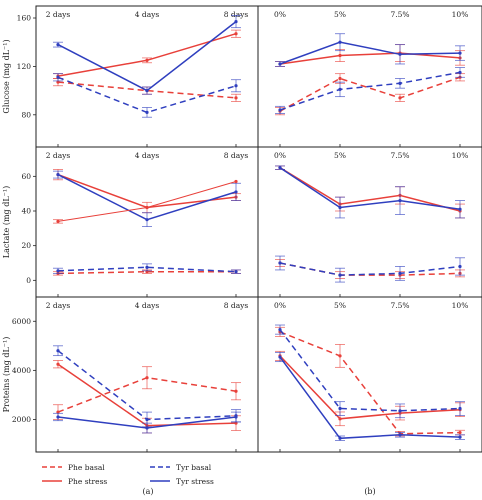 The image size is (482, 500). I want to click on panel-b-bot: 0% 5% 7.5% 10%, so click(369, 374).